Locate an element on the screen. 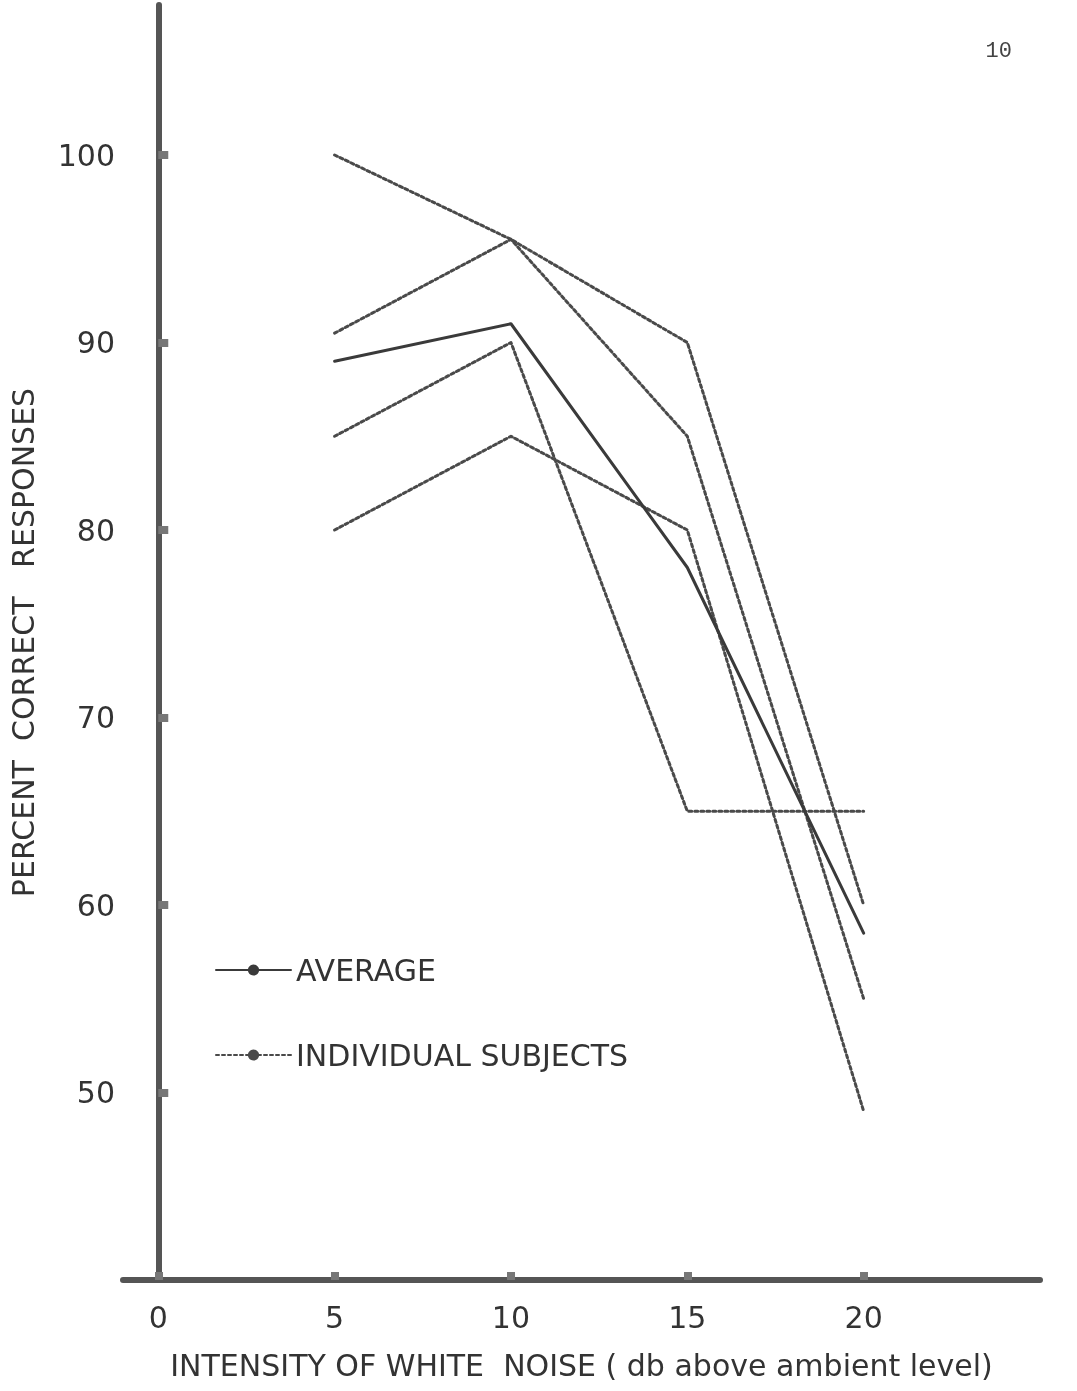  legend-label: INDIVIDUAL SUBJECTS is located at coordinates (462, 1055).